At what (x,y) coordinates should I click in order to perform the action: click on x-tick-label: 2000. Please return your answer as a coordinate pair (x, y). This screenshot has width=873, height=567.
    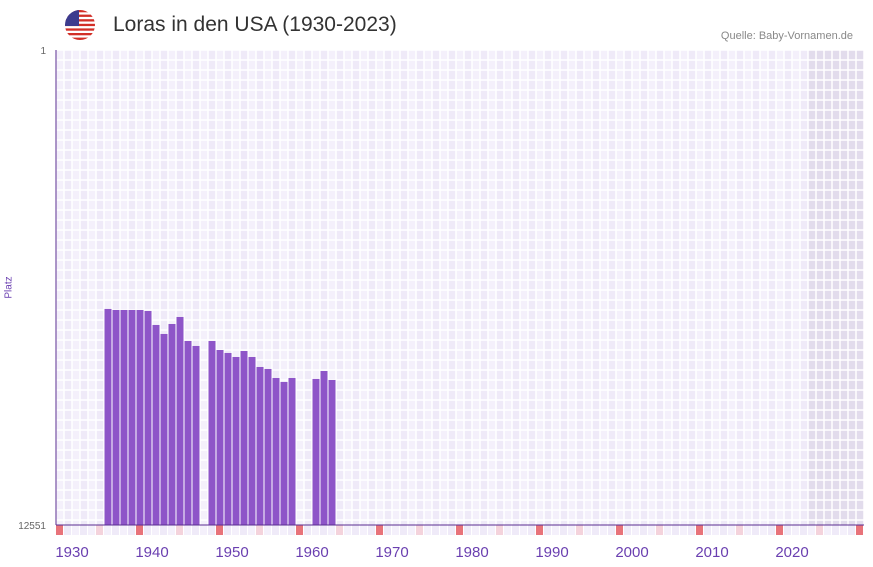
    Looking at the image, I should click on (631, 552).